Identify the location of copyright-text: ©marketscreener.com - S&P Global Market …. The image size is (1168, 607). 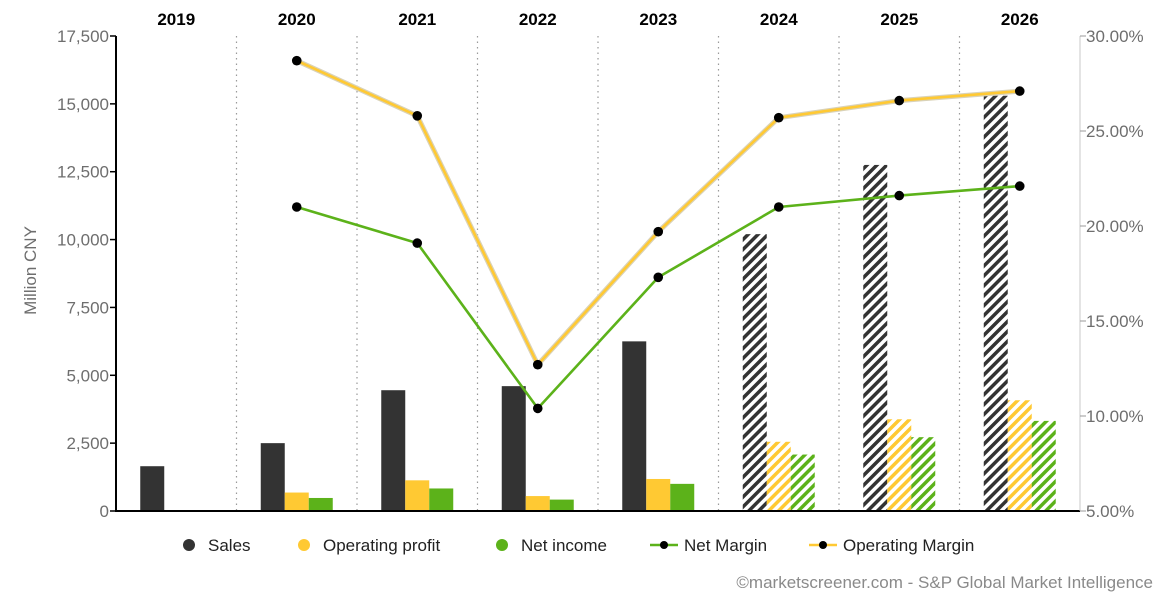
(944, 582).